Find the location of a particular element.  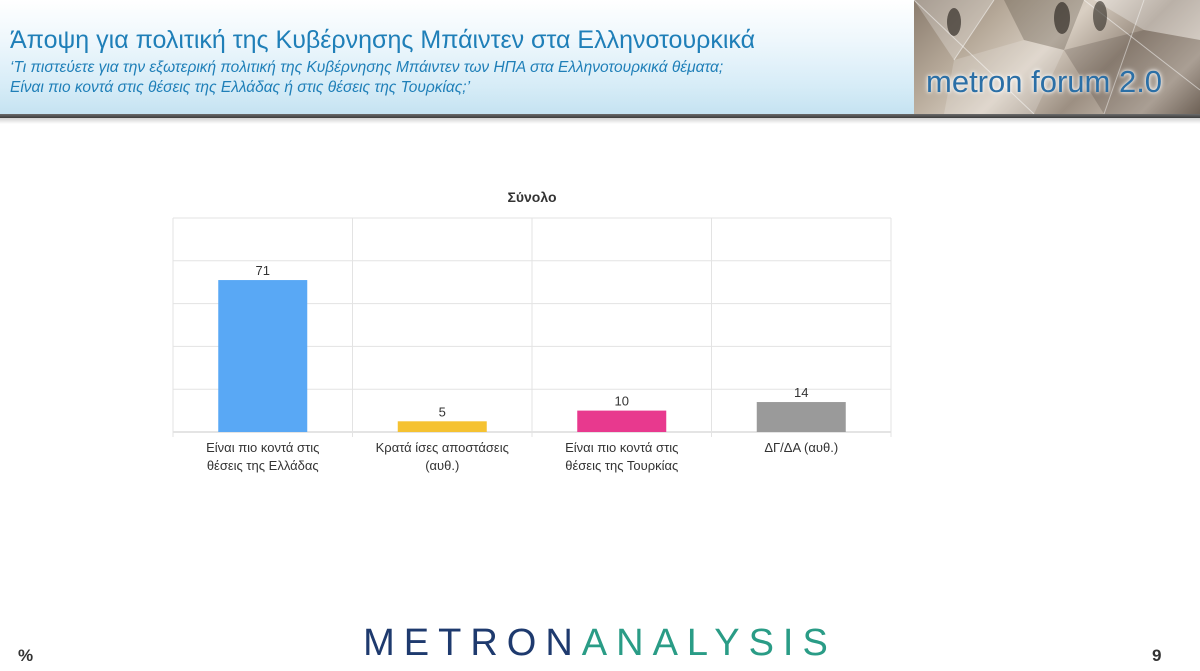

category-label: (αυθ.) is located at coordinates (442, 465).